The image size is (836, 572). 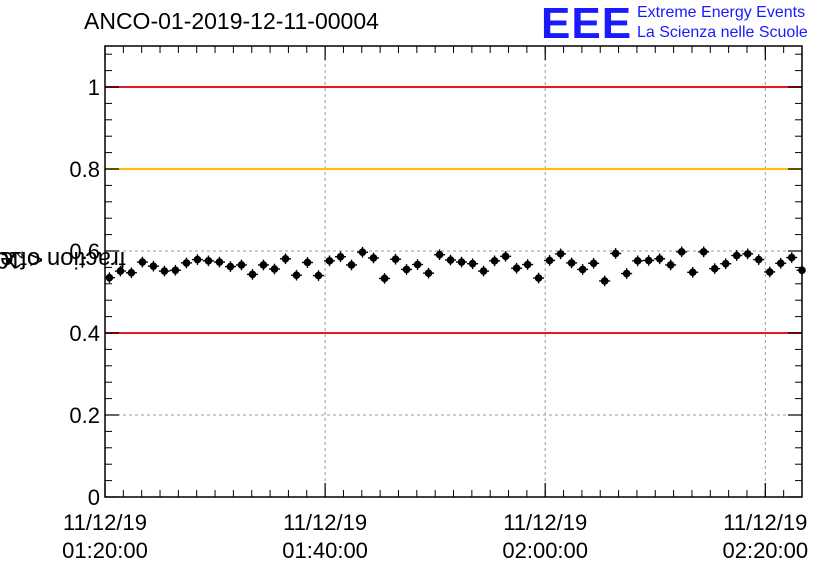 What do you see at coordinates (84, 333) in the screenshot?
I see `y-tick-label: 0.4` at bounding box center [84, 333].